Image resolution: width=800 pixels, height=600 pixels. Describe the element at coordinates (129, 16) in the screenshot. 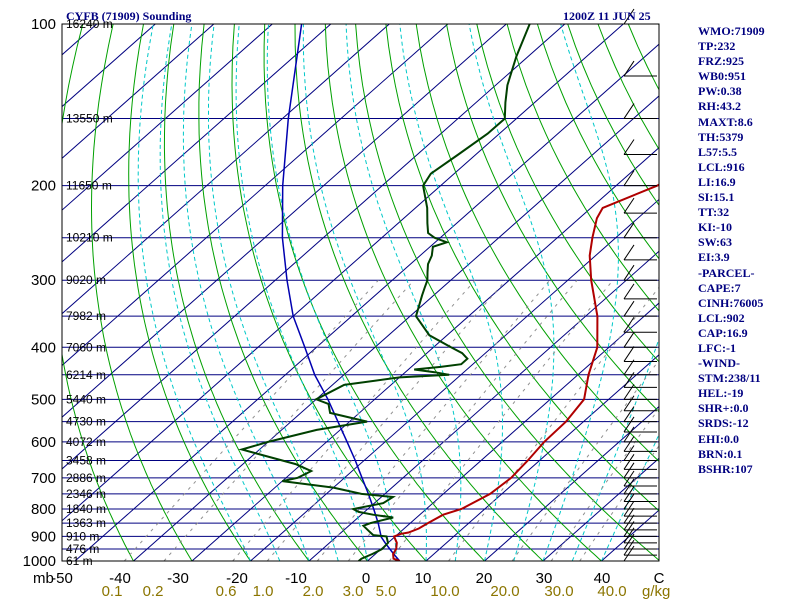

I see `station-title: CYFB (71909) Sounding` at that location.